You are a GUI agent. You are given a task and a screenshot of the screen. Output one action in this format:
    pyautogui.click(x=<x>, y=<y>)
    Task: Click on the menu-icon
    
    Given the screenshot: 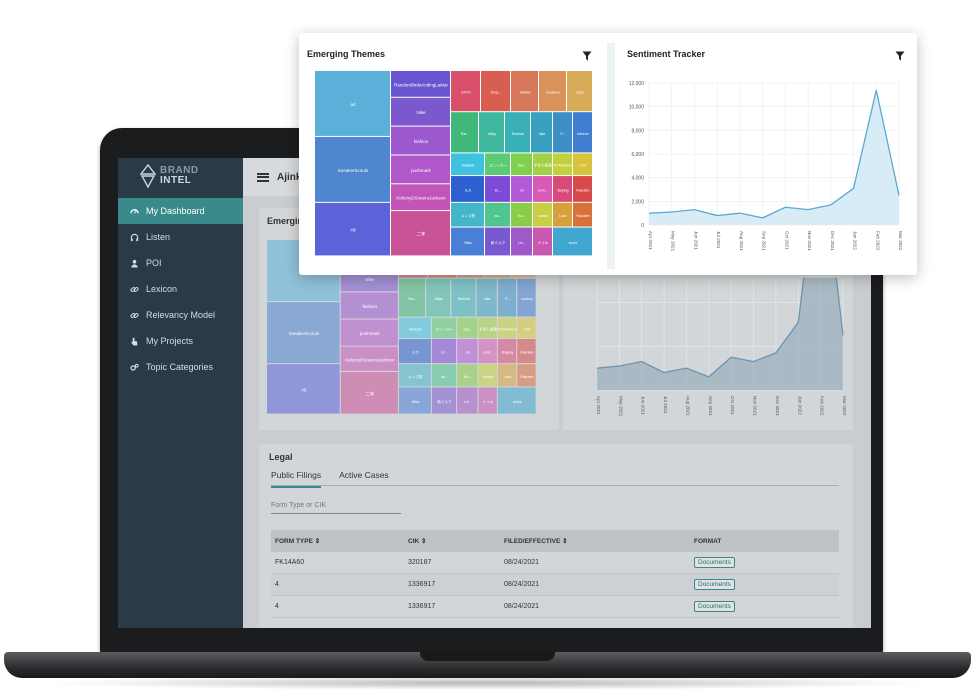 What is the action you would take?
    pyautogui.click(x=263, y=177)
    